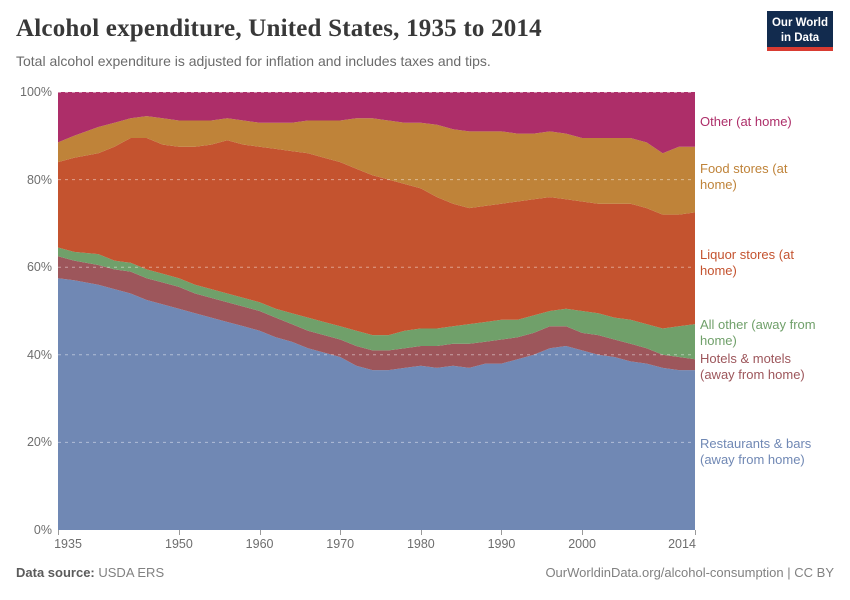  I want to click on y-tick-label-60: 60%, so click(39, 267).